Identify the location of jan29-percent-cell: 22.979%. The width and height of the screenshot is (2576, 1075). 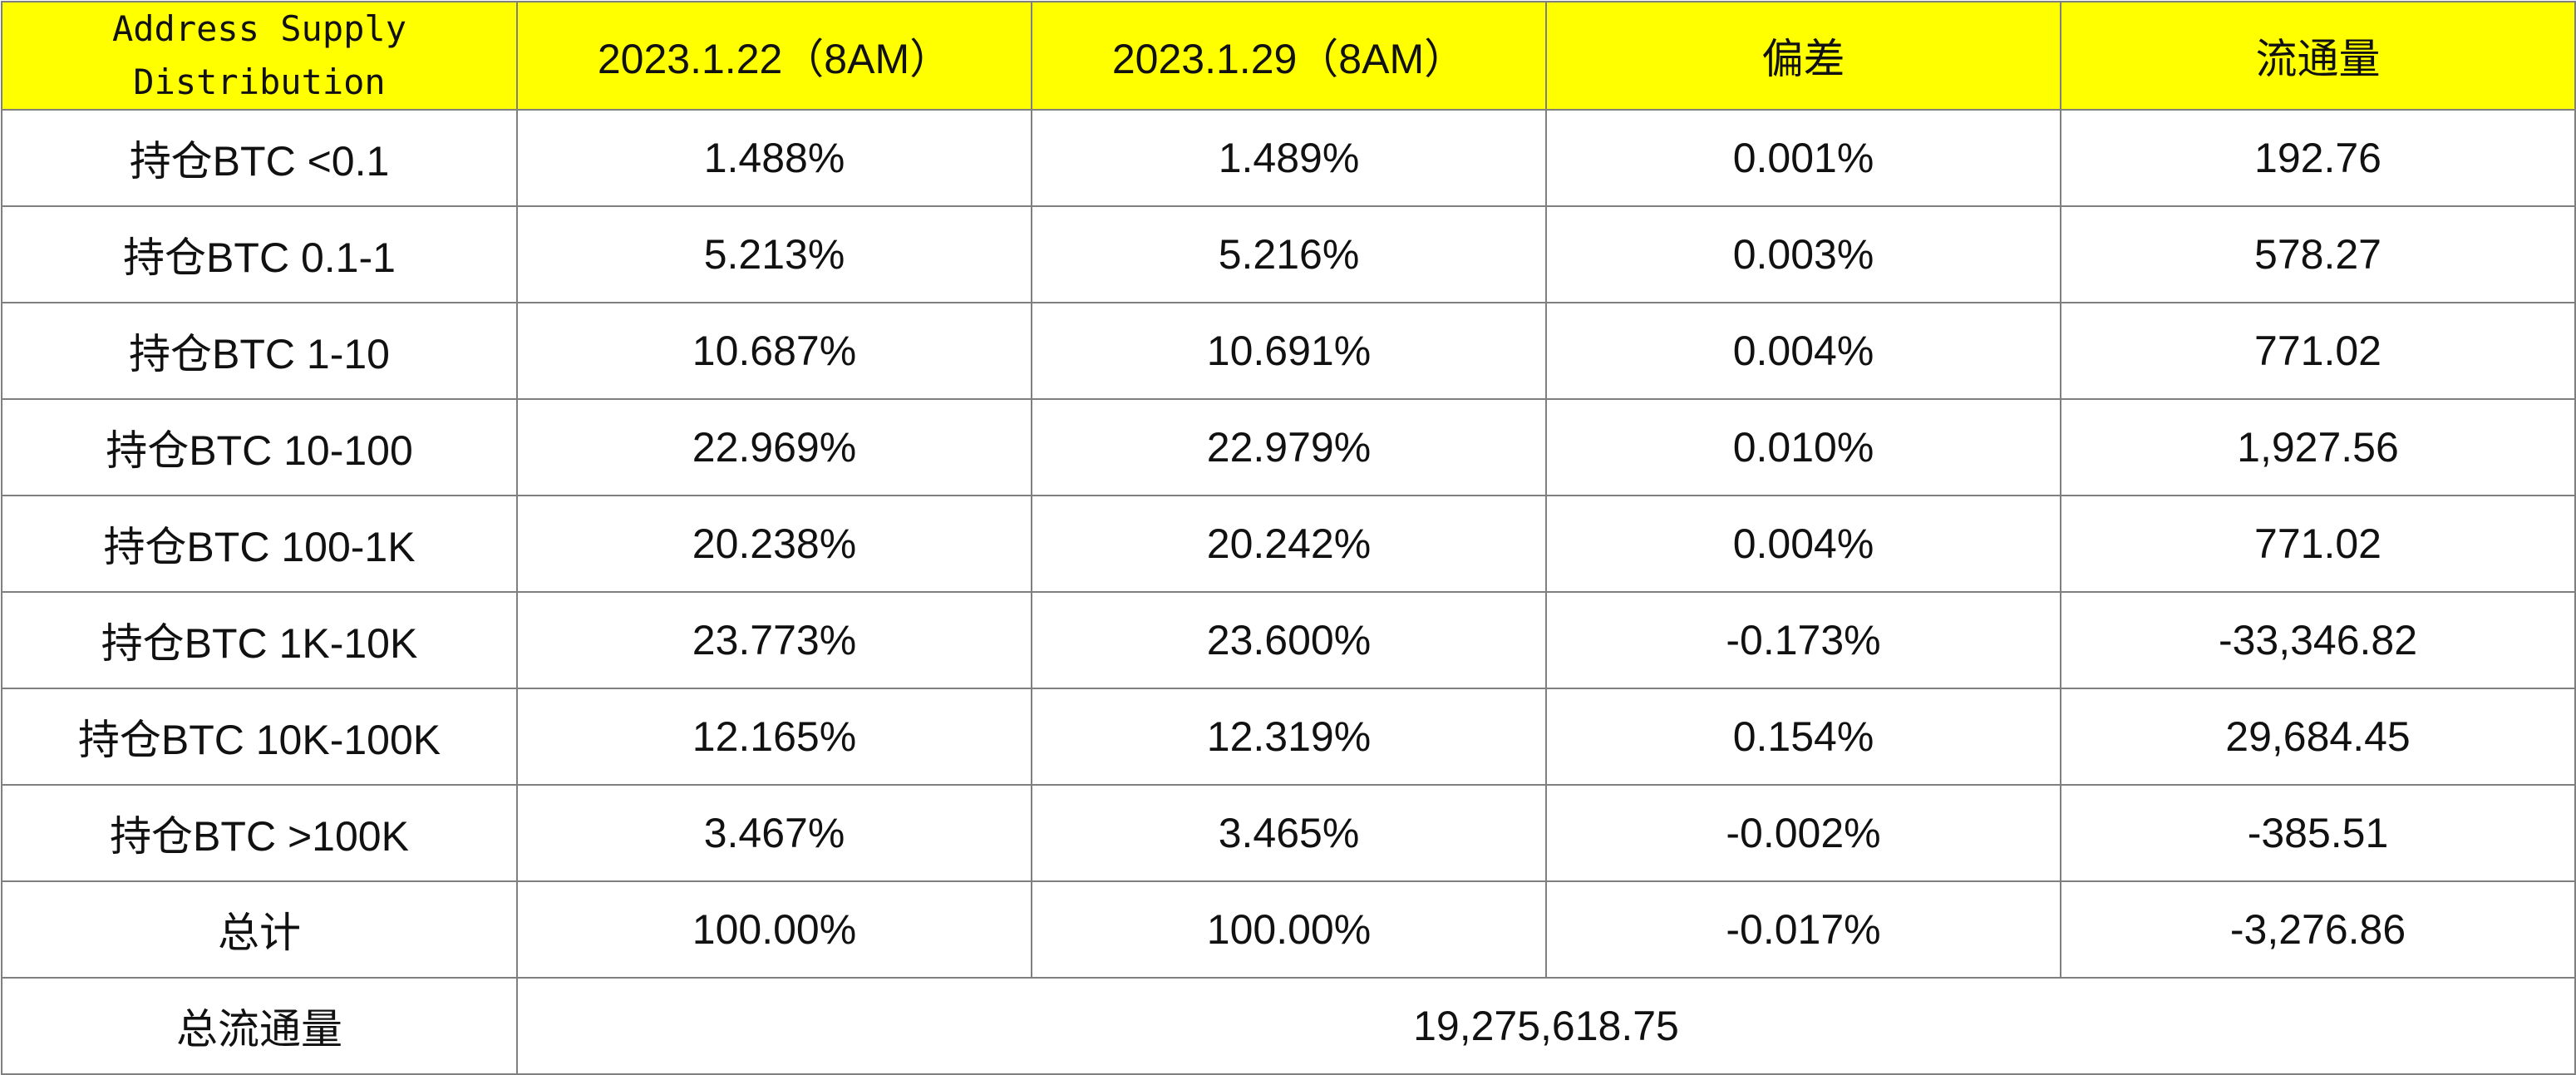
(1289, 447).